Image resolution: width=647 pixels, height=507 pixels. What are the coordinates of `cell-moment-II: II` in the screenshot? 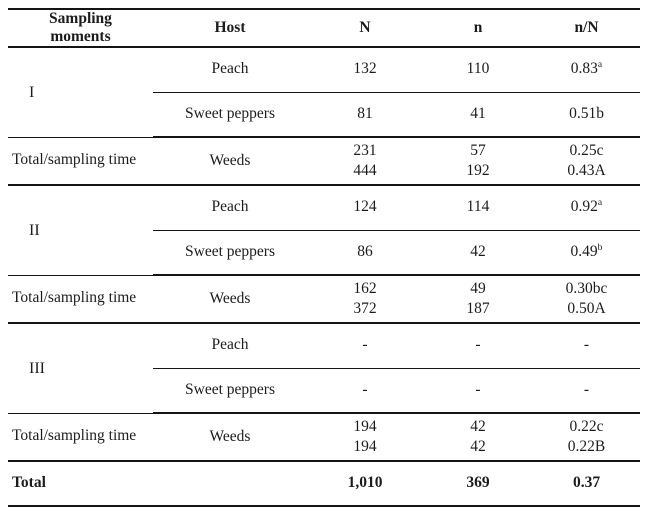 It's located at (80, 230).